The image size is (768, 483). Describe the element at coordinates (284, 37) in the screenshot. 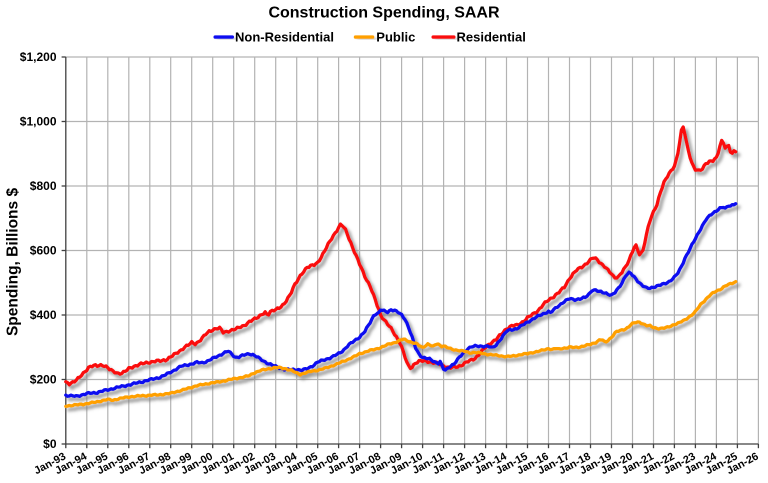

I see `svg-text: Non-Residential` at that location.